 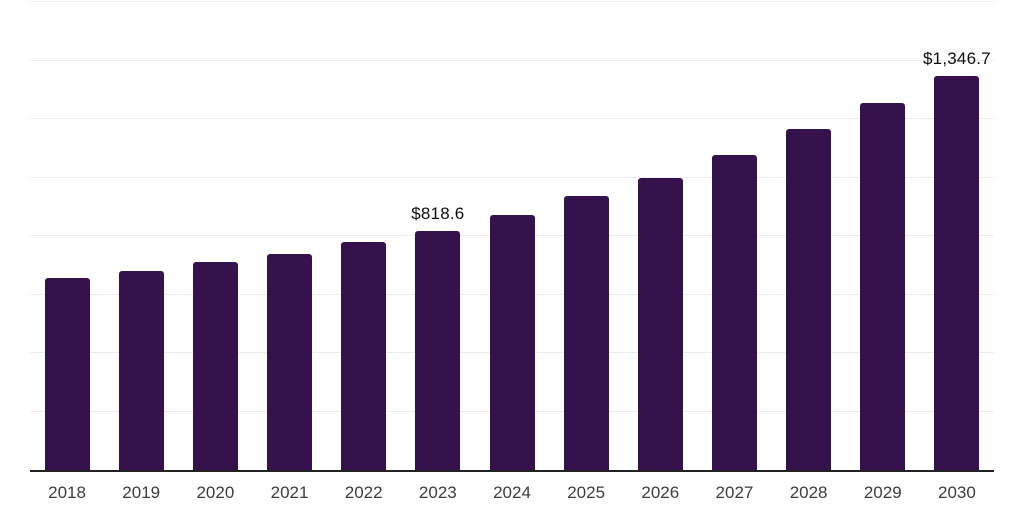 What do you see at coordinates (660, 323) in the screenshot?
I see `bar-2026` at bounding box center [660, 323].